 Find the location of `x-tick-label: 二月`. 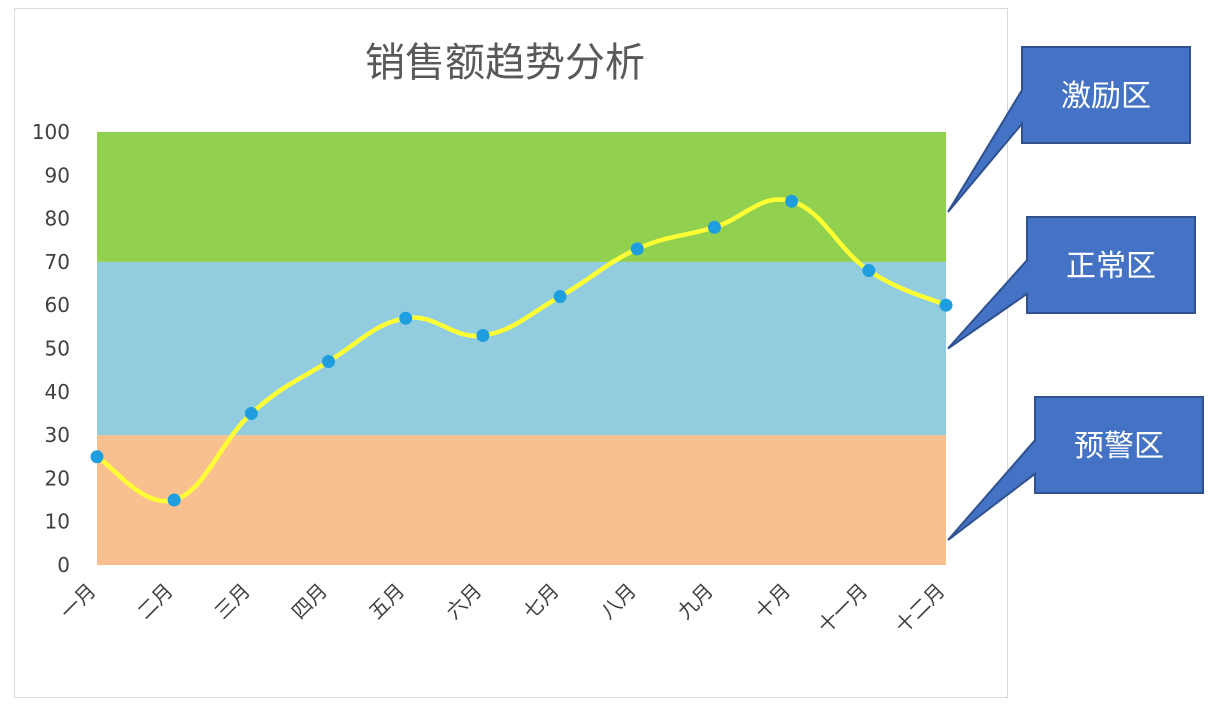

x-tick-label: 二月 is located at coordinates (154, 601).